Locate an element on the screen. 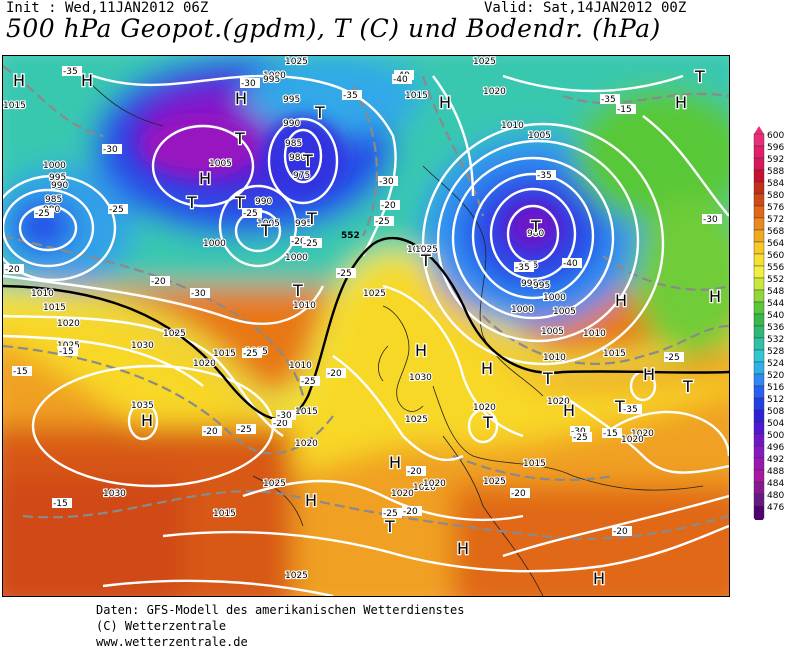 Image resolution: width=791 pixels, height=649 pixels. legend-label: 488 is located at coordinates (775, 472).